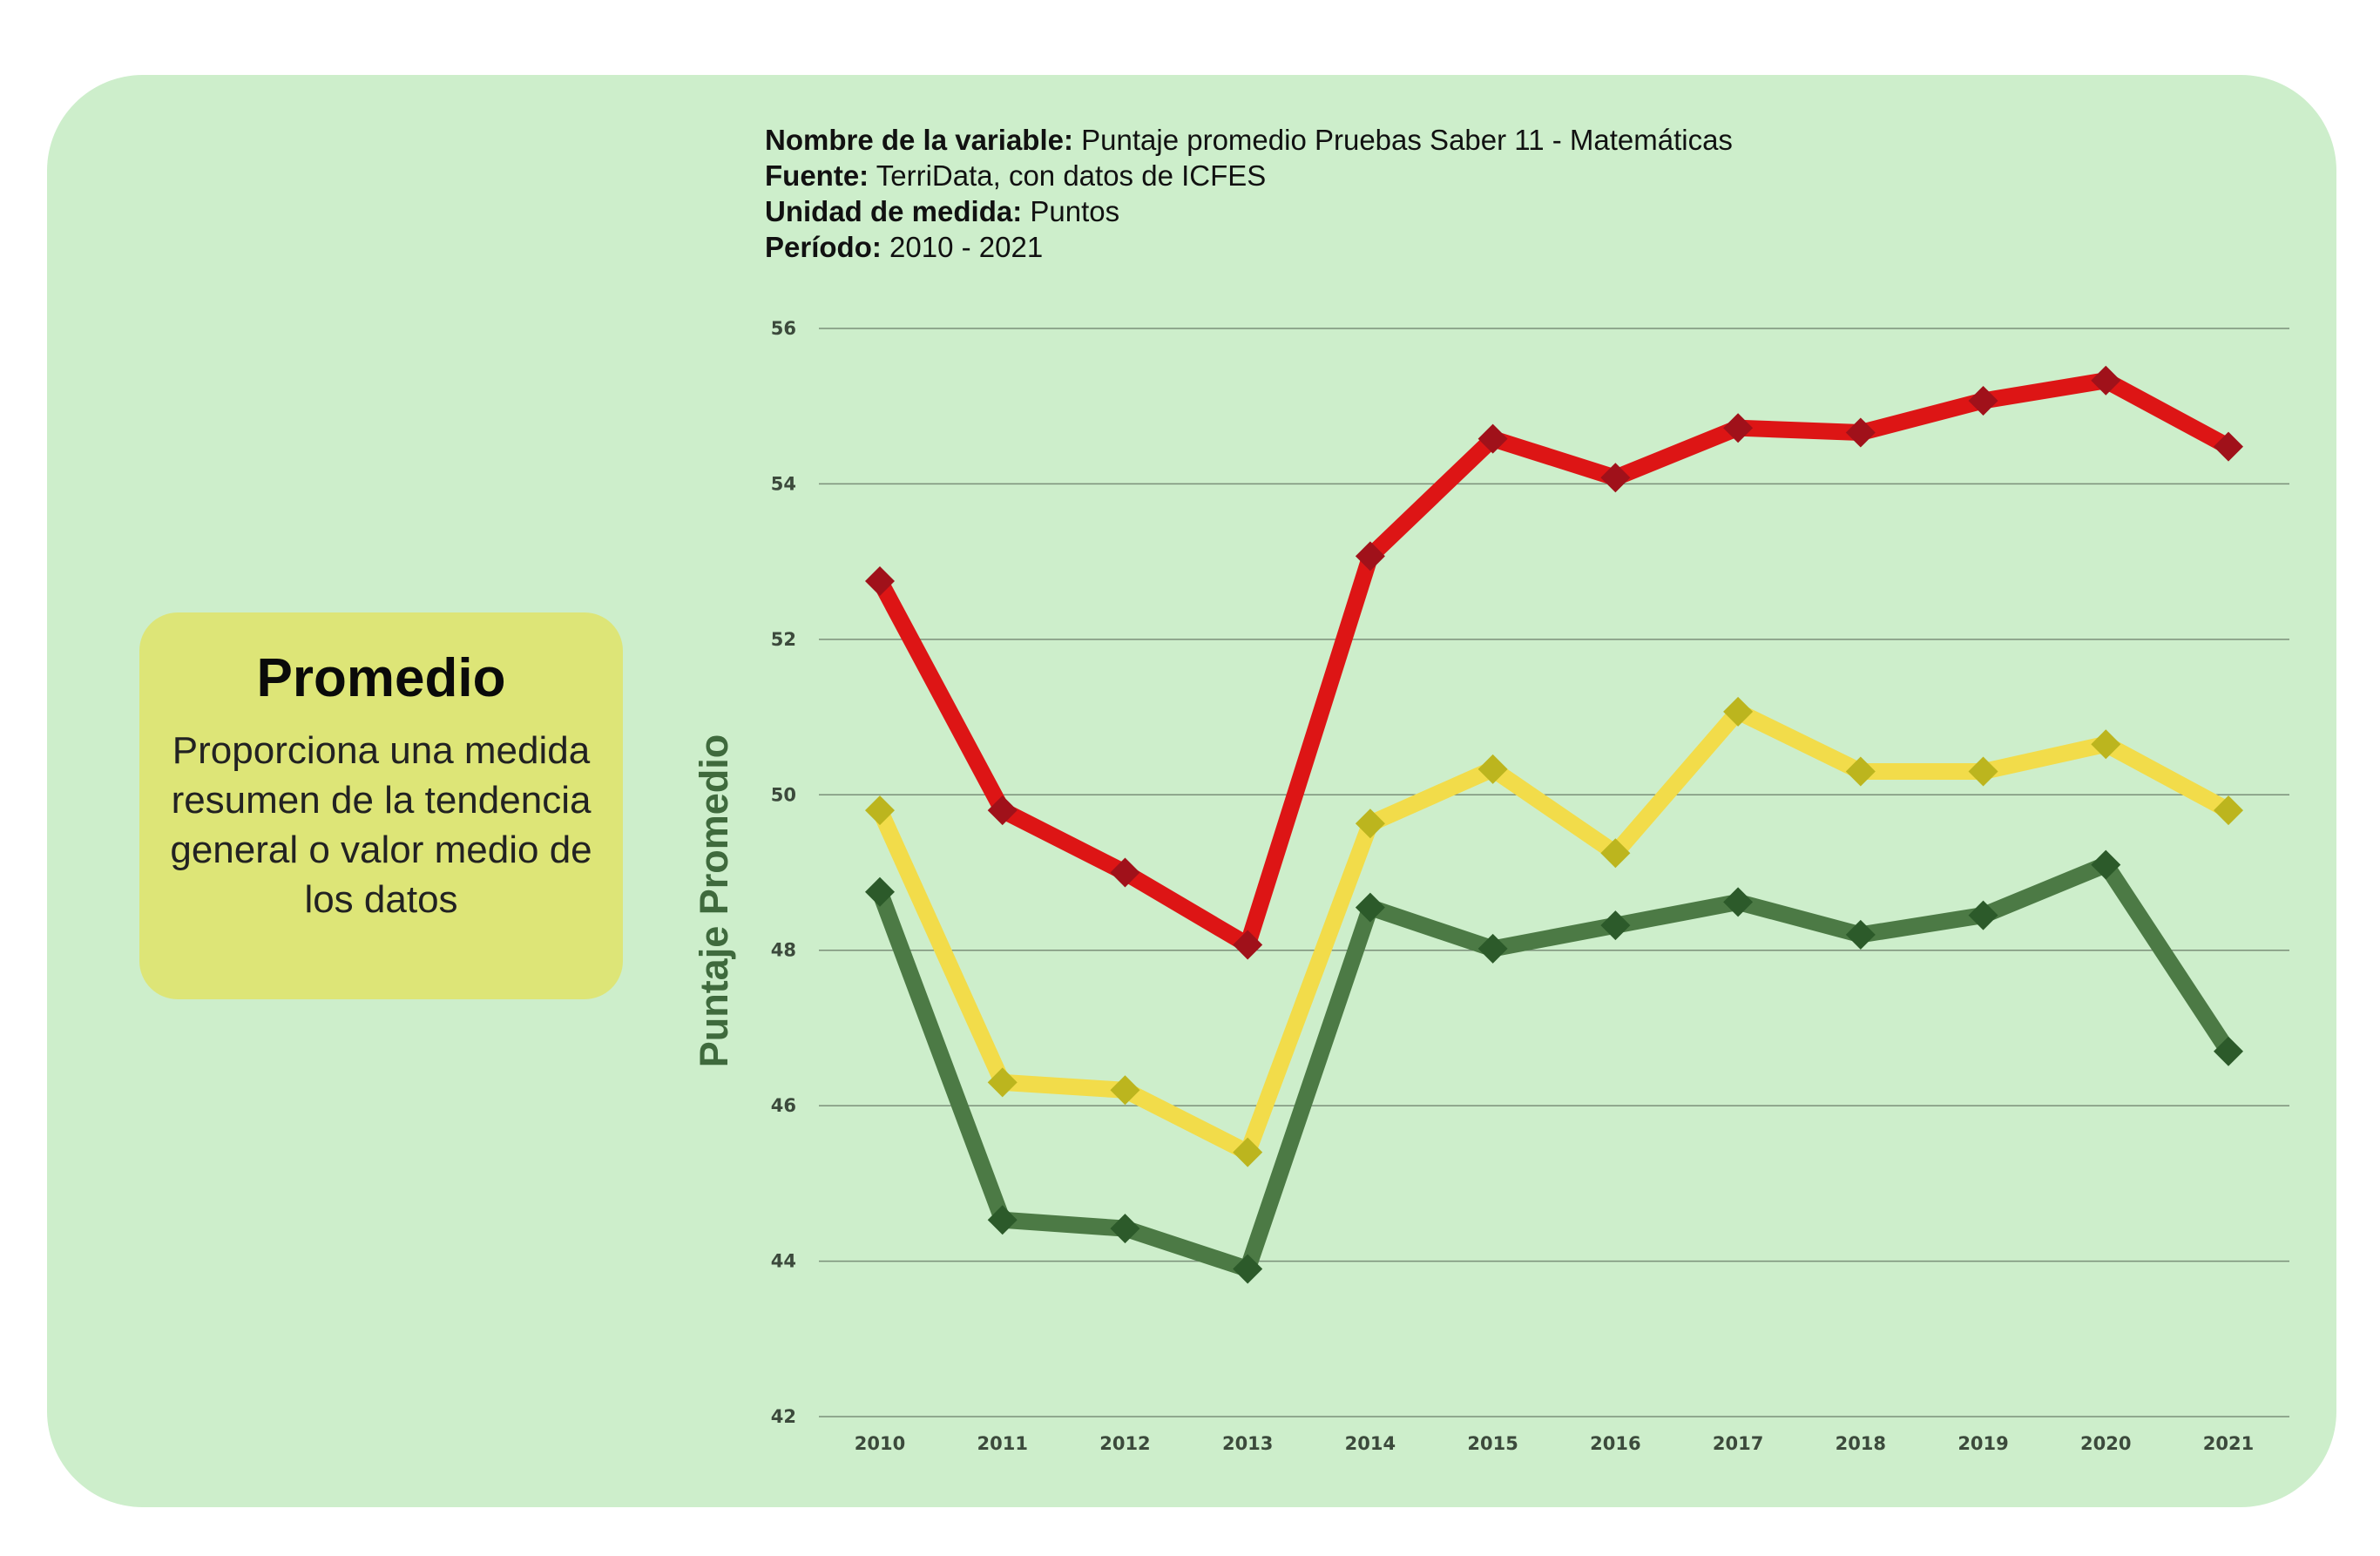 This screenshot has width=2380, height=1556. Describe the element at coordinates (1983, 771) in the screenshot. I see `point-yellow-2019` at that location.